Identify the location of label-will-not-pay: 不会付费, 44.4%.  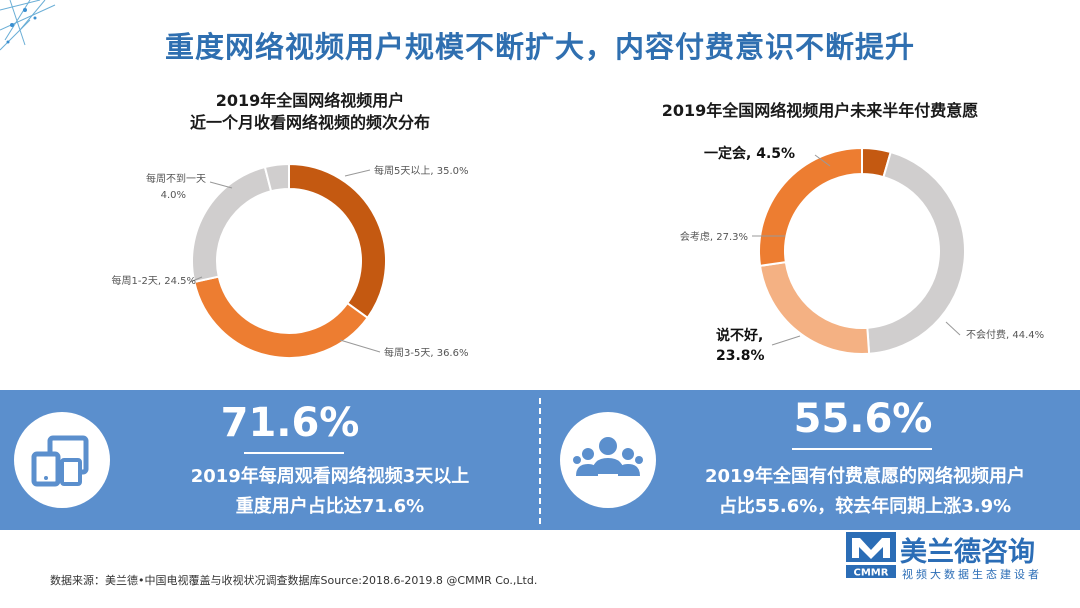
(1005, 334).